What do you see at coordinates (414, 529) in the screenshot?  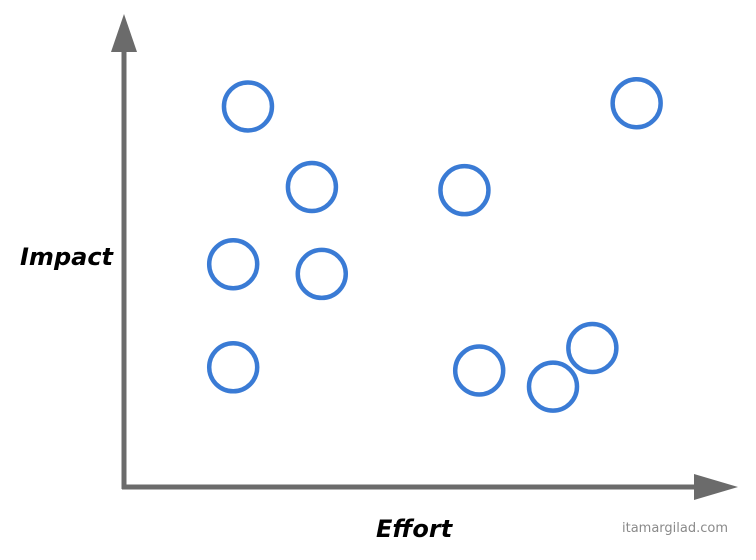 I see `x-axis-label: Effort` at bounding box center [414, 529].